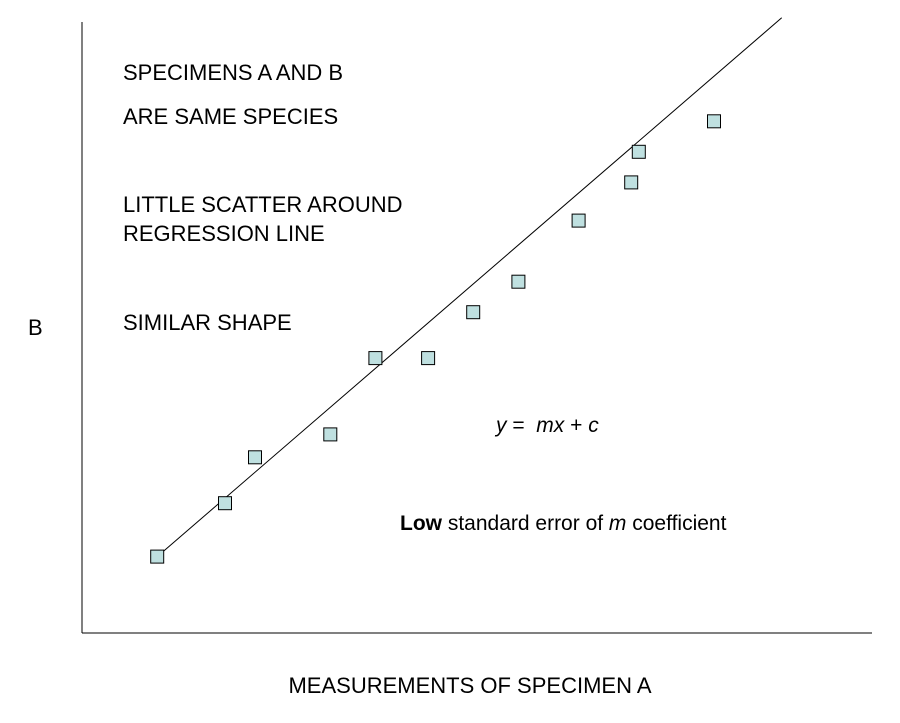 This screenshot has height=723, width=900. What do you see at coordinates (230, 116) in the screenshot?
I see `annotation-line-2: ARE SAME SPECIES` at bounding box center [230, 116].